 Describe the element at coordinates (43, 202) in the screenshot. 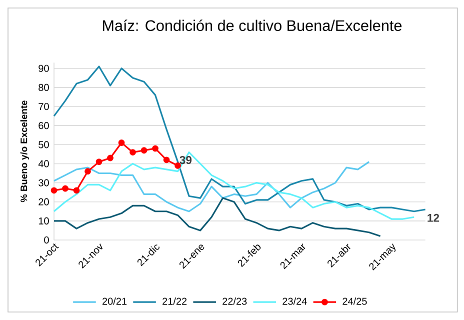

I see `y-tick-label: 20` at that location.